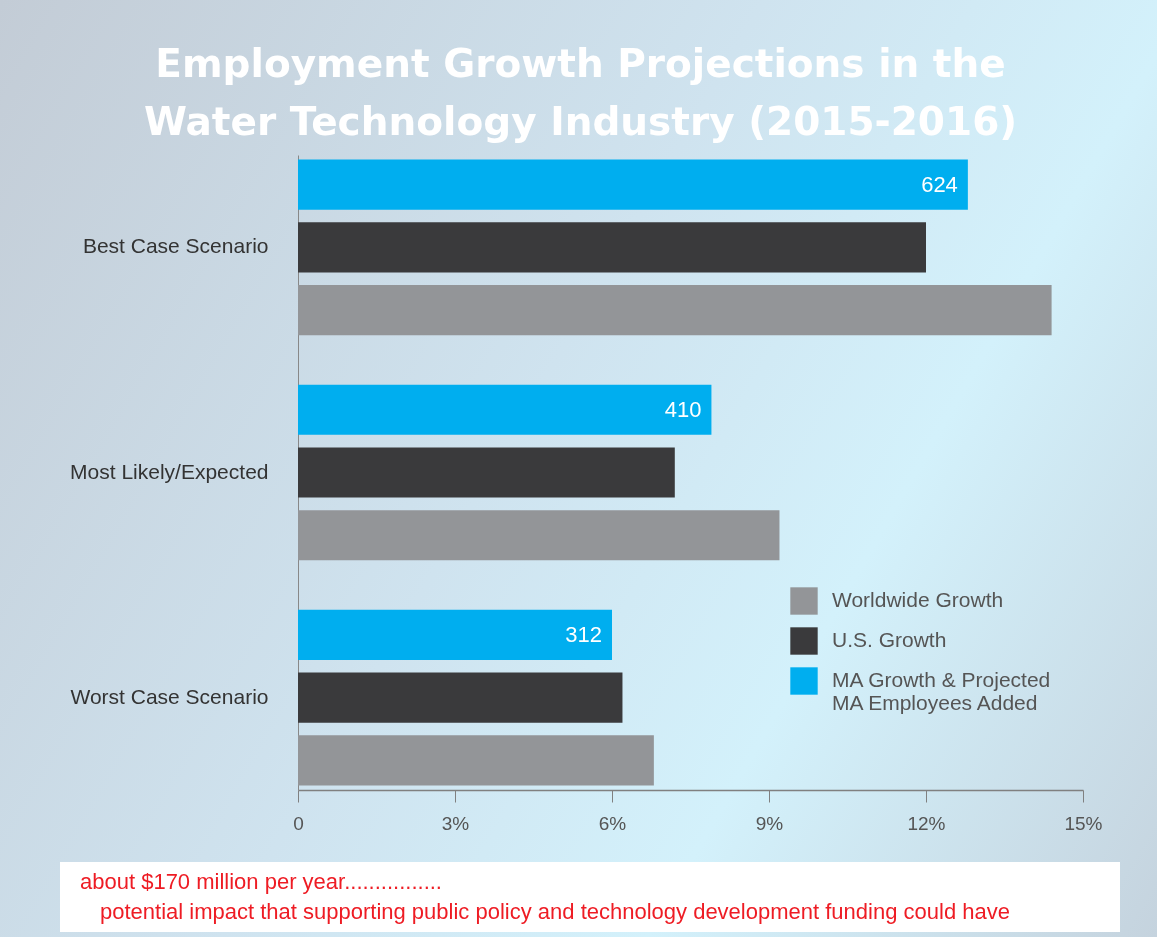  Describe the element at coordinates (455, 823) in the screenshot. I see `x-tick-label: 3%` at that location.